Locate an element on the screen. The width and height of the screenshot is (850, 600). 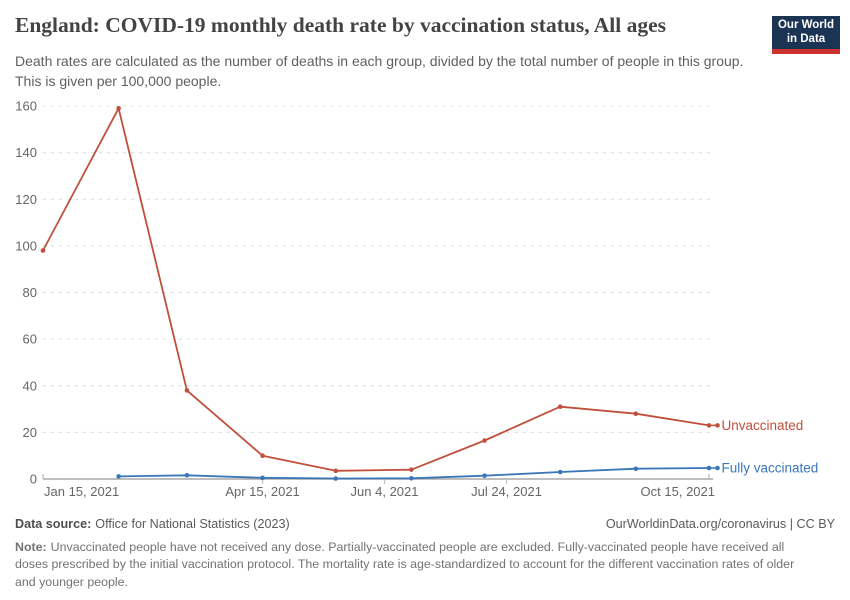
footer-links: OurWorldinData.org/coronavirus | CC BY is located at coordinates (720, 524).